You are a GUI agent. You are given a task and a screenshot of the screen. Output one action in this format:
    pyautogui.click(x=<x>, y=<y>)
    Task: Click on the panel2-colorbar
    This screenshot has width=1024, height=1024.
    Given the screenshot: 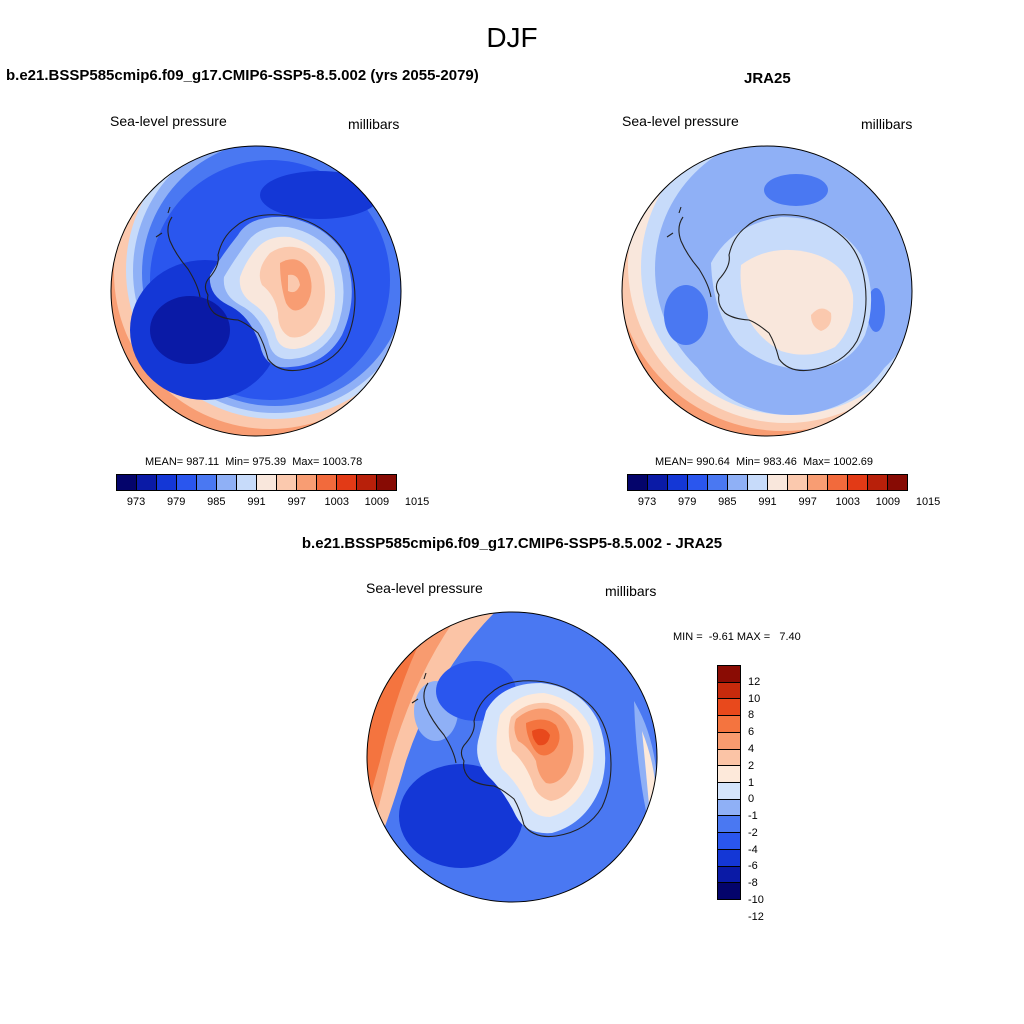 What is the action you would take?
    pyautogui.click(x=767, y=482)
    